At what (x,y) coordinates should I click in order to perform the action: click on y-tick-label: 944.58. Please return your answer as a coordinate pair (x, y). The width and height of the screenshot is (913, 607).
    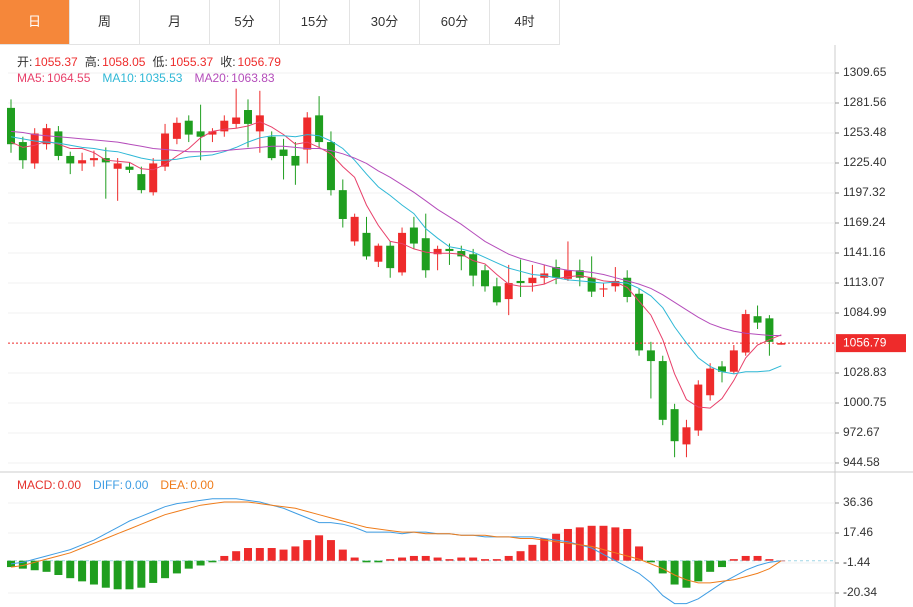
    Looking at the image, I should click on (861, 462).